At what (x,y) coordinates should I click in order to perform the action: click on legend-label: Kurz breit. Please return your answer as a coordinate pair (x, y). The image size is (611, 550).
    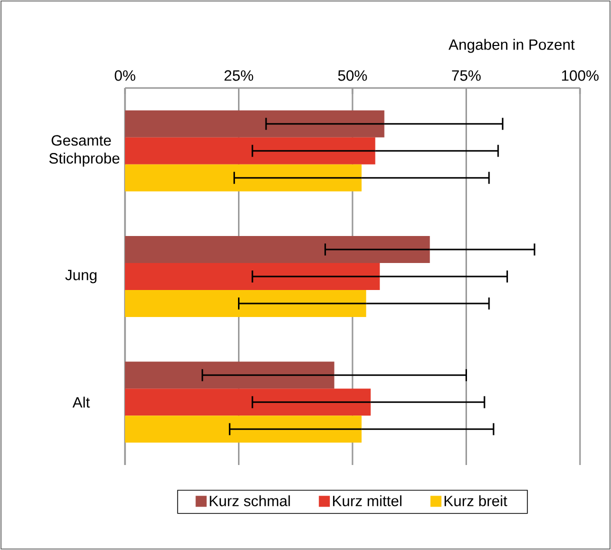
    Looking at the image, I should click on (476, 500).